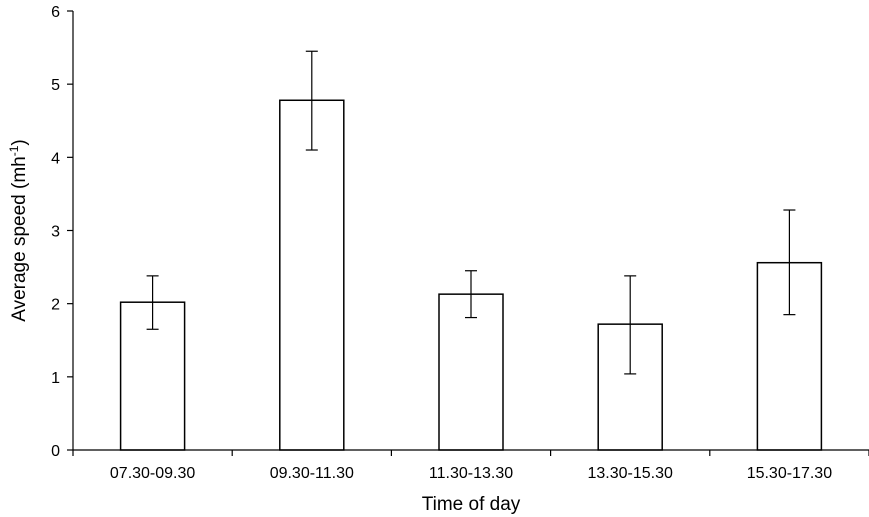 This screenshot has height=517, width=869. I want to click on y-axis-title-main: Average speed (mh, so click(19, 238).